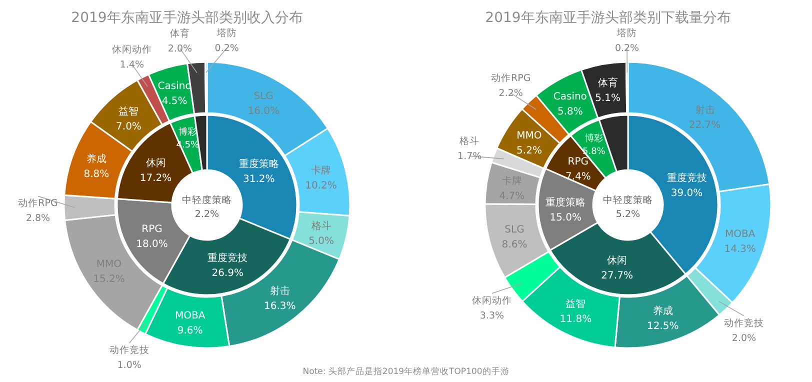 The height and width of the screenshot is (382, 812). I want to click on data-label: 8.8%, so click(97, 174).